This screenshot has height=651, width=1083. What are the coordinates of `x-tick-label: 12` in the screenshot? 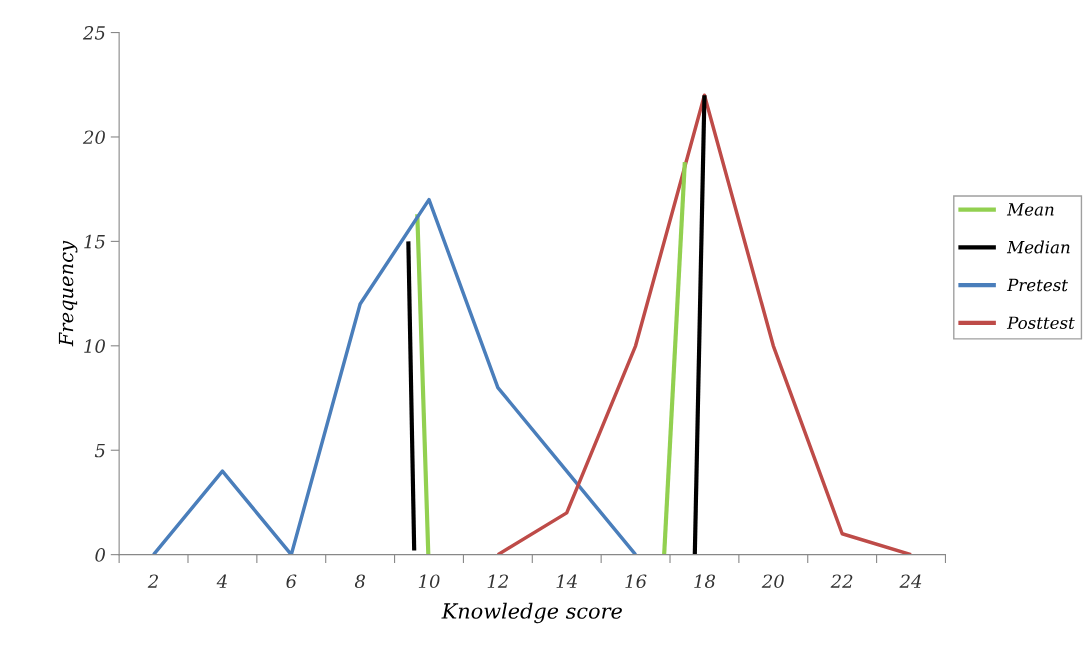 It's located at (498, 581).